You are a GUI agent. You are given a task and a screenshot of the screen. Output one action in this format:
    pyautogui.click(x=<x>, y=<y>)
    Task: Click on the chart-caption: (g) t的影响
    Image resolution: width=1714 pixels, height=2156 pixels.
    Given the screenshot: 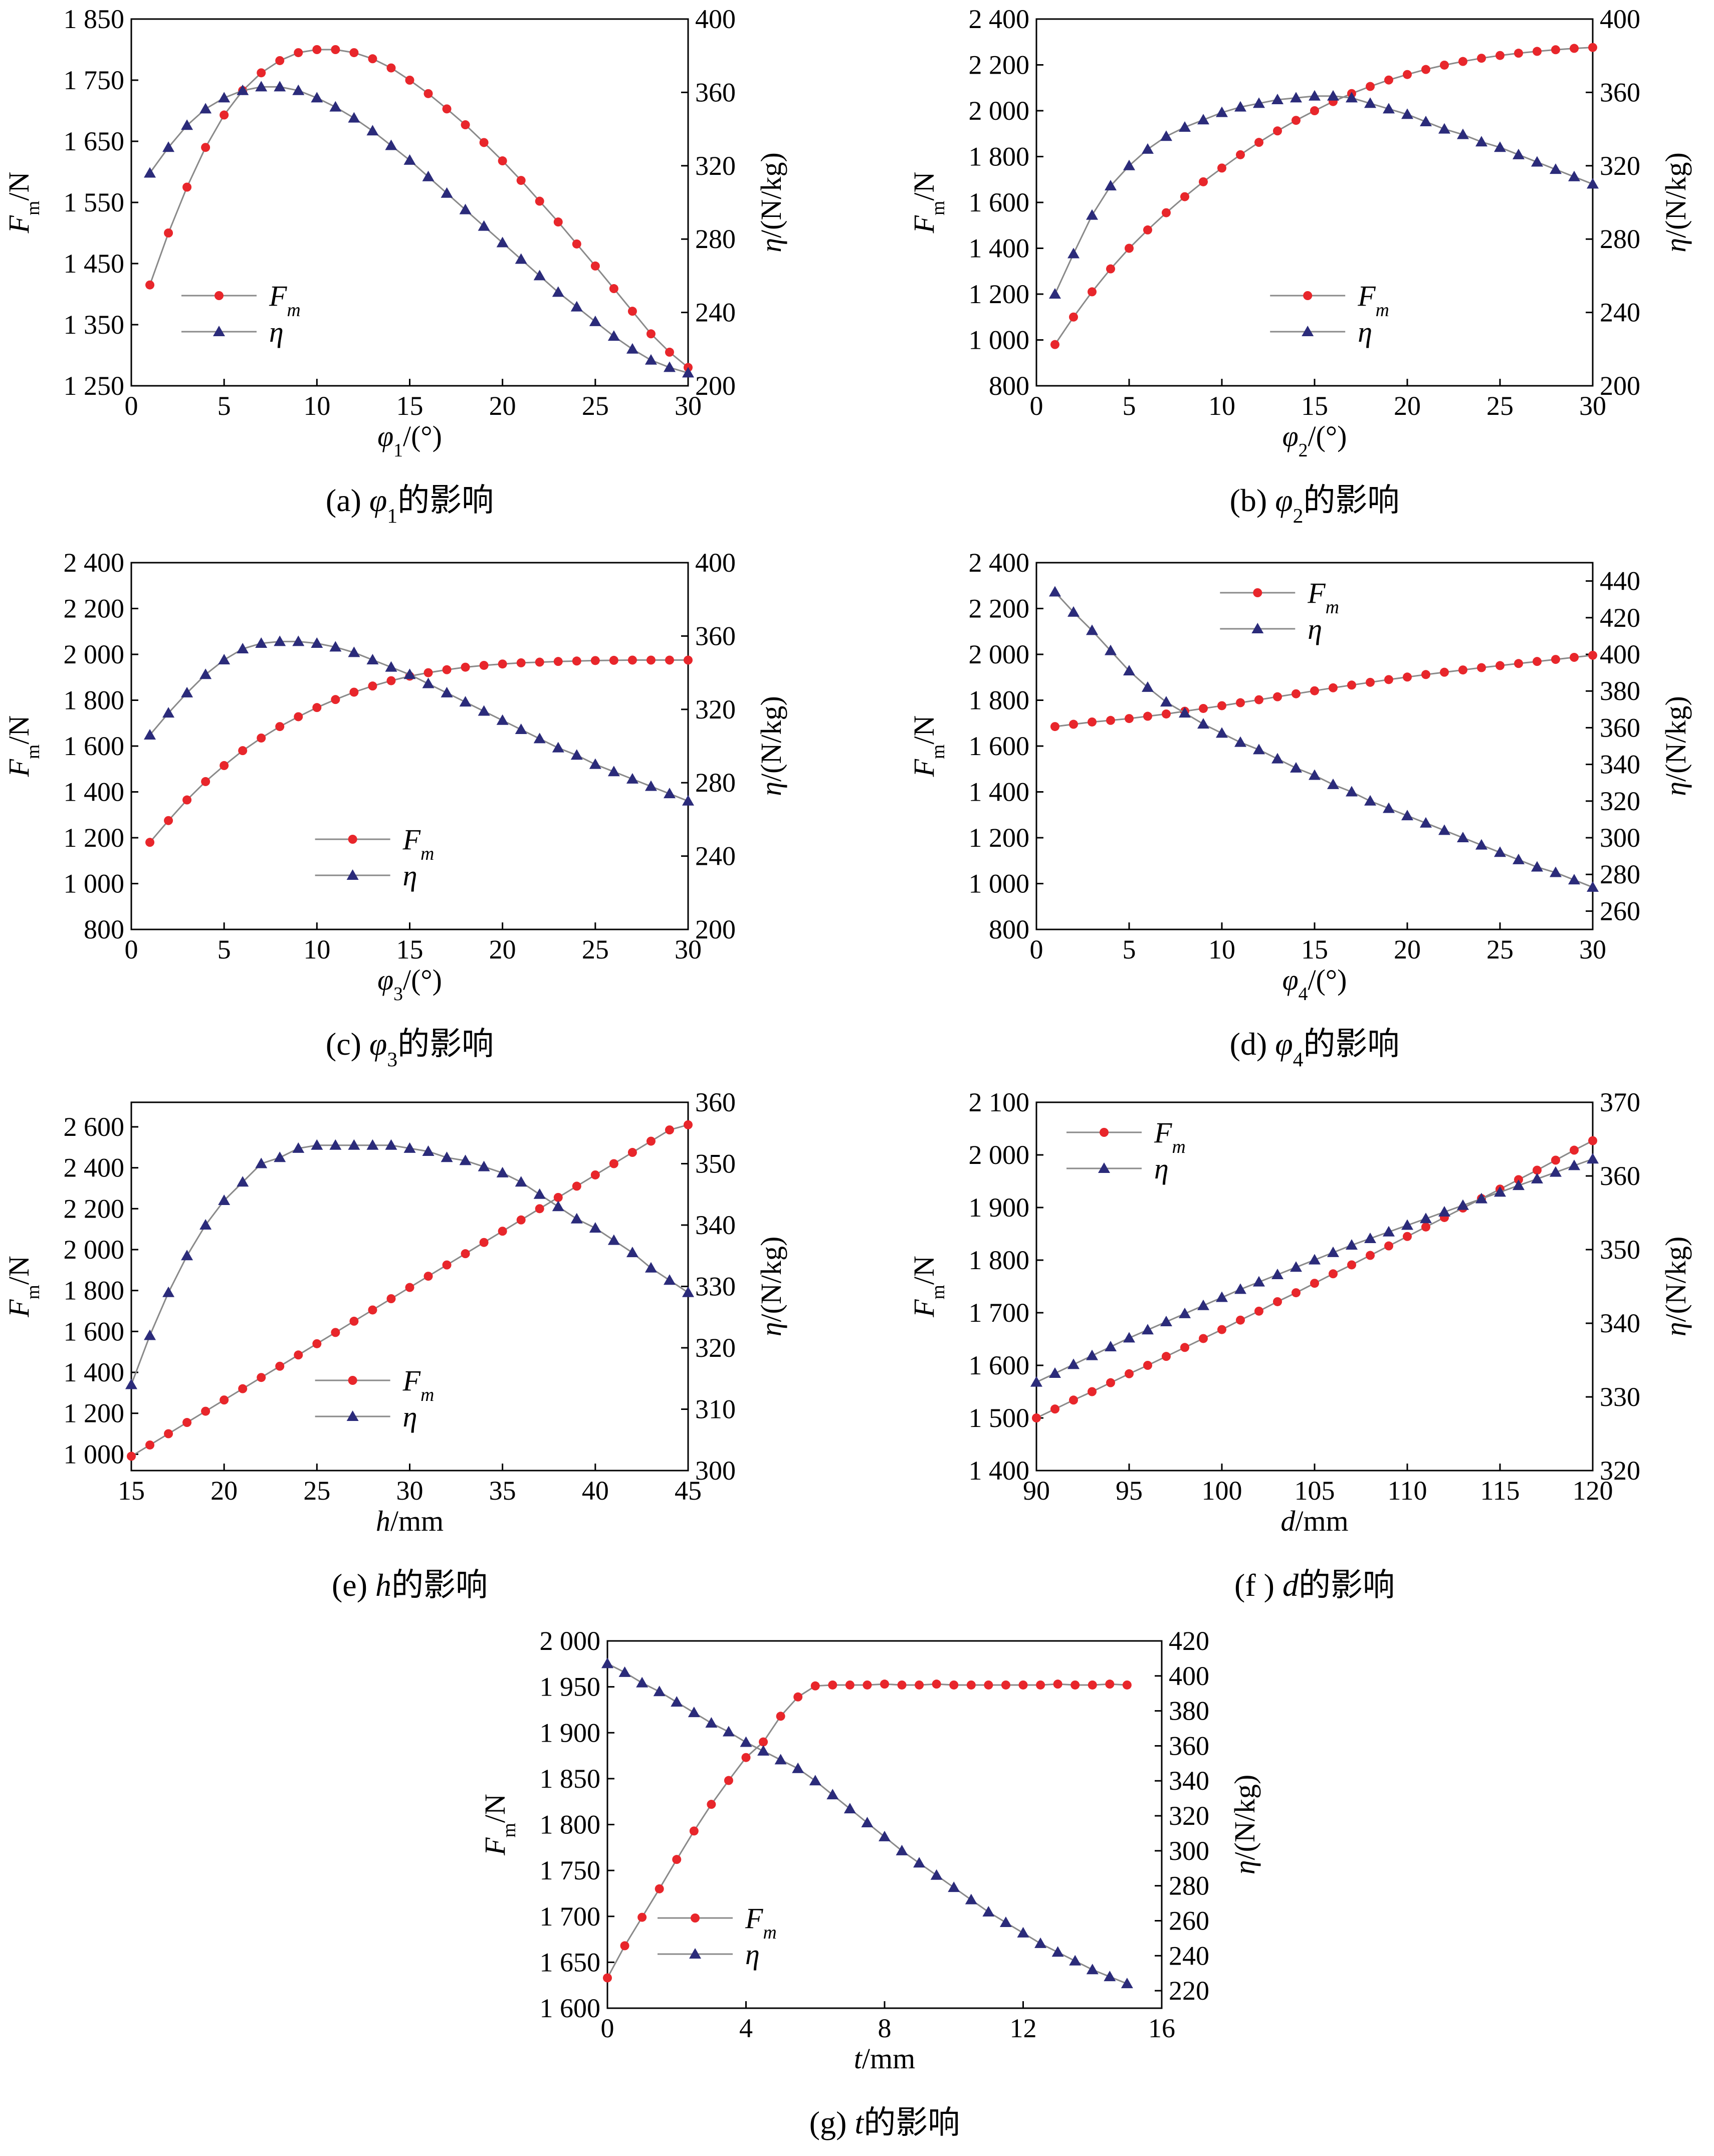 What is the action you would take?
    pyautogui.click(x=884, y=2122)
    